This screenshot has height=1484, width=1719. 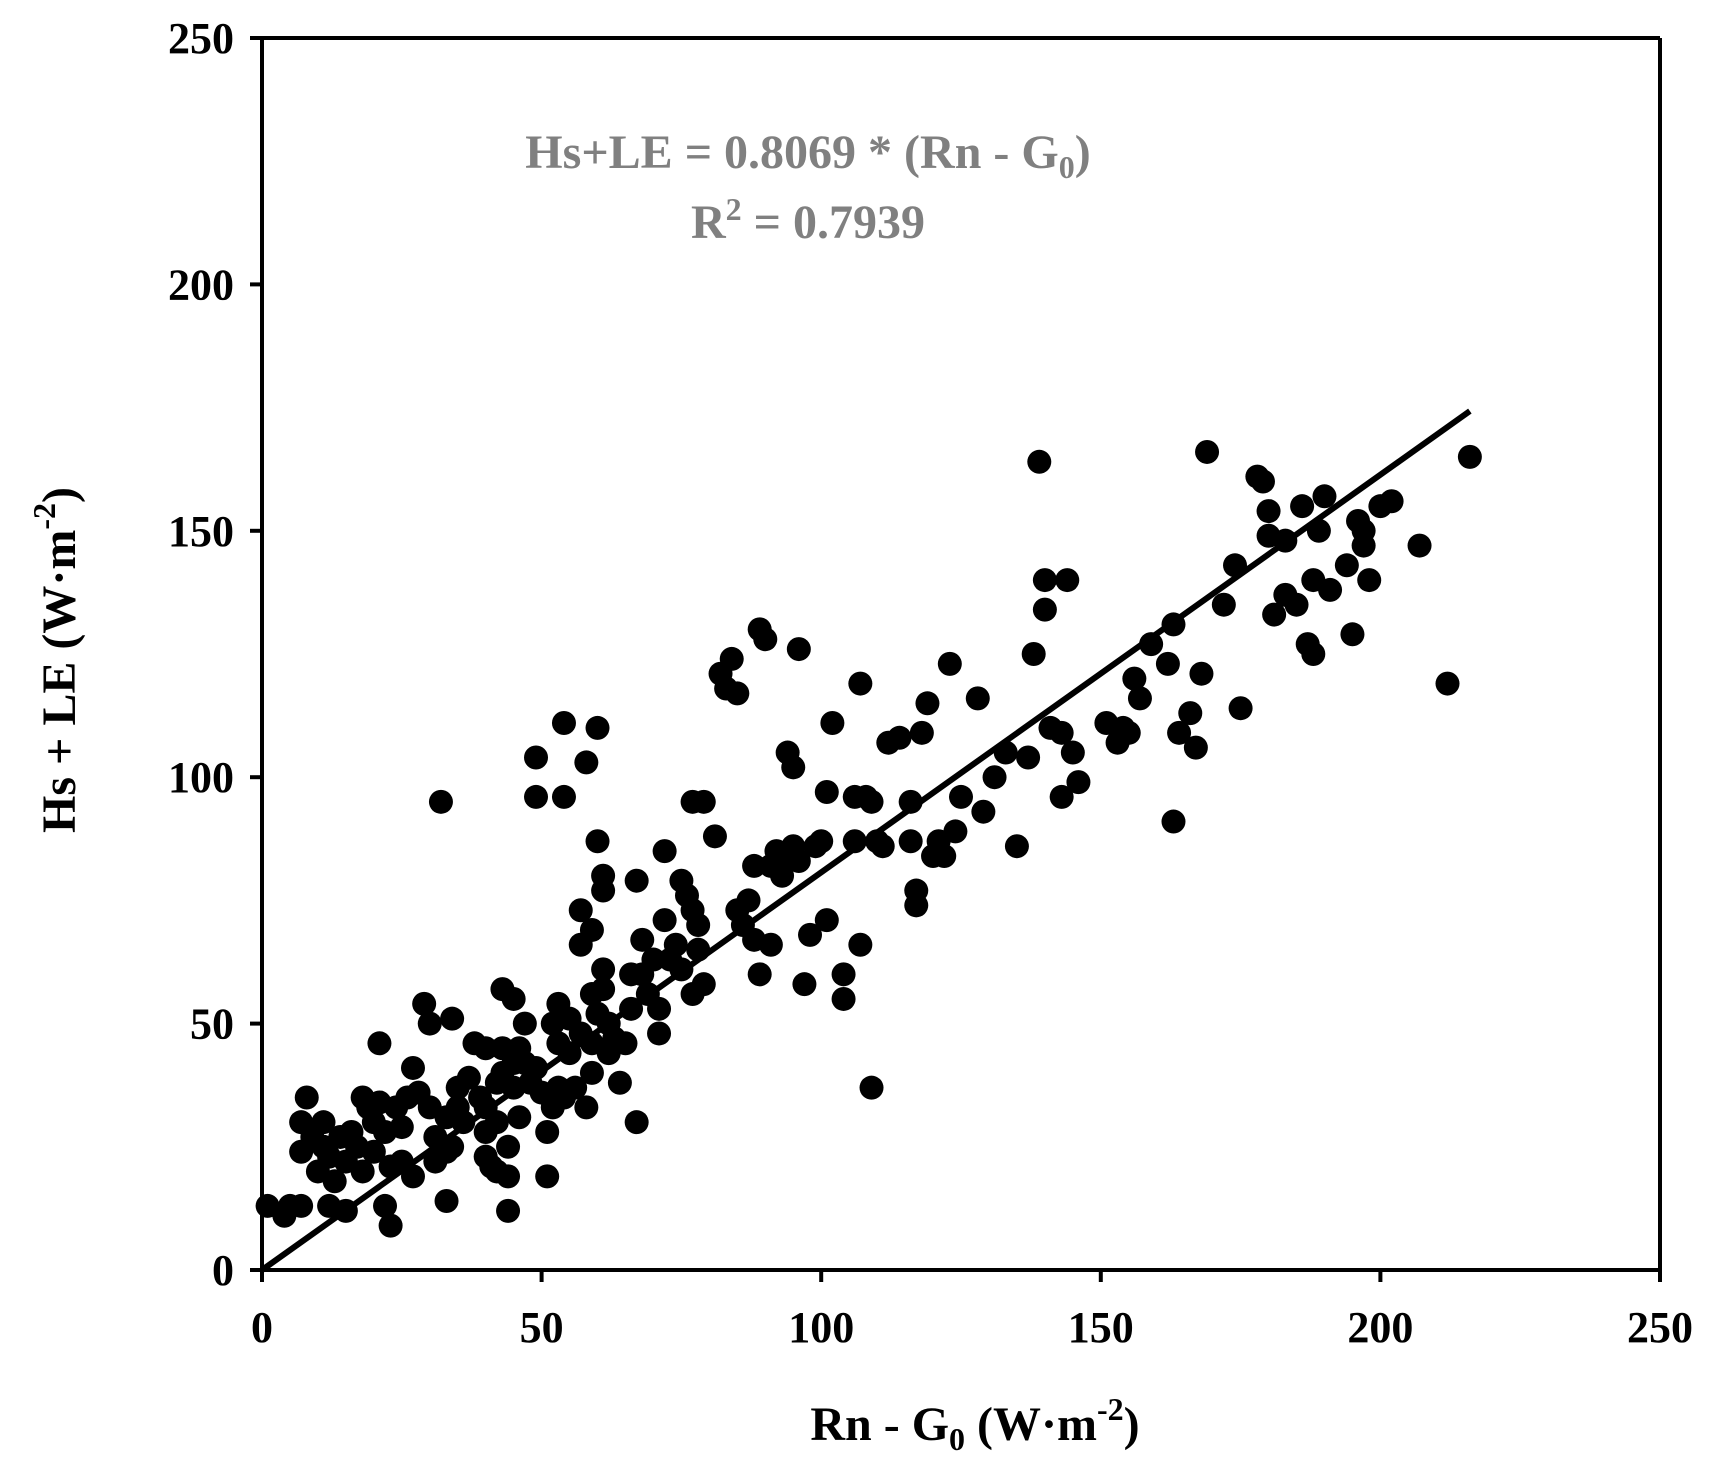 What do you see at coordinates (59, 495) in the screenshot?
I see `y-axis-title-close: )` at bounding box center [59, 495].